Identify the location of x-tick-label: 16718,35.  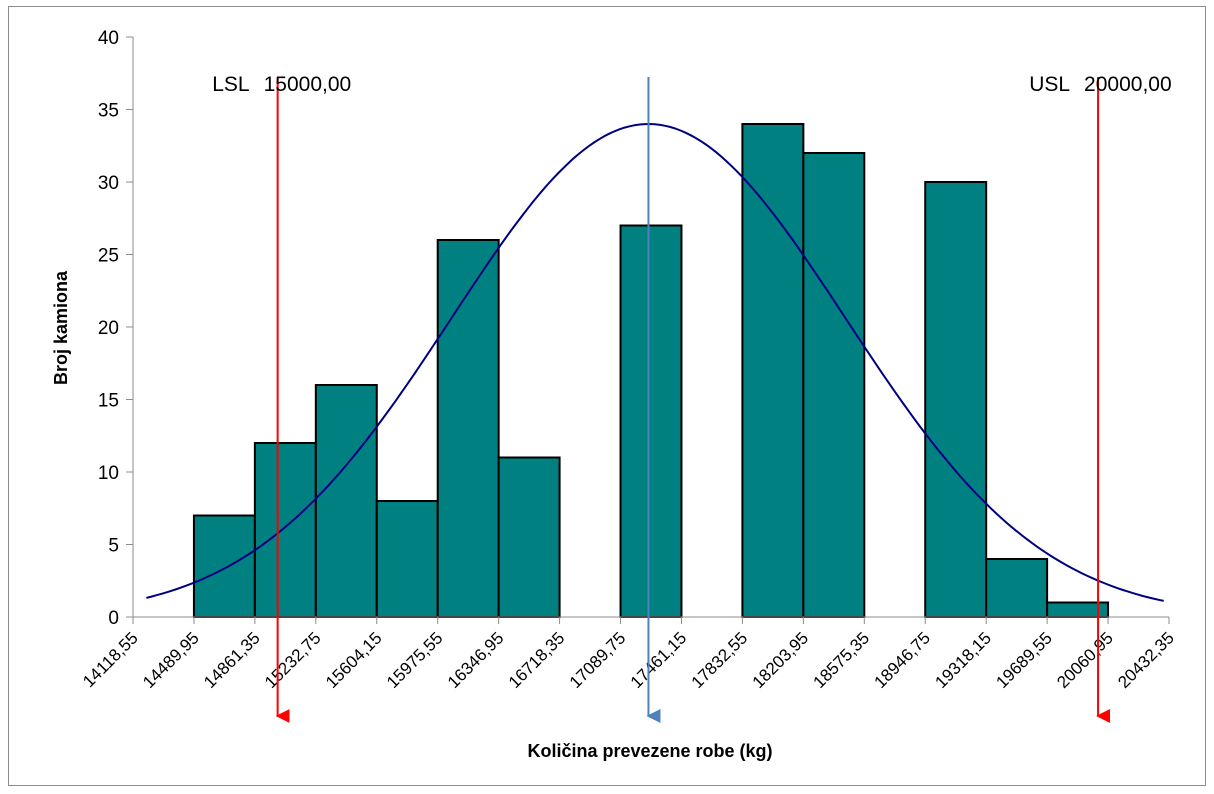
(537, 660).